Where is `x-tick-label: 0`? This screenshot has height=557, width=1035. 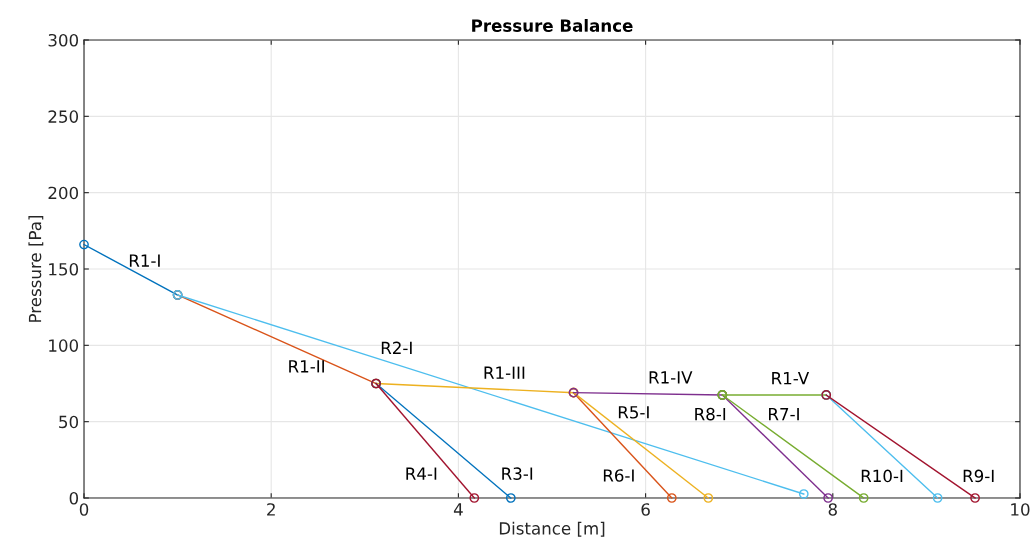
x-tick-label: 0 is located at coordinates (84, 509).